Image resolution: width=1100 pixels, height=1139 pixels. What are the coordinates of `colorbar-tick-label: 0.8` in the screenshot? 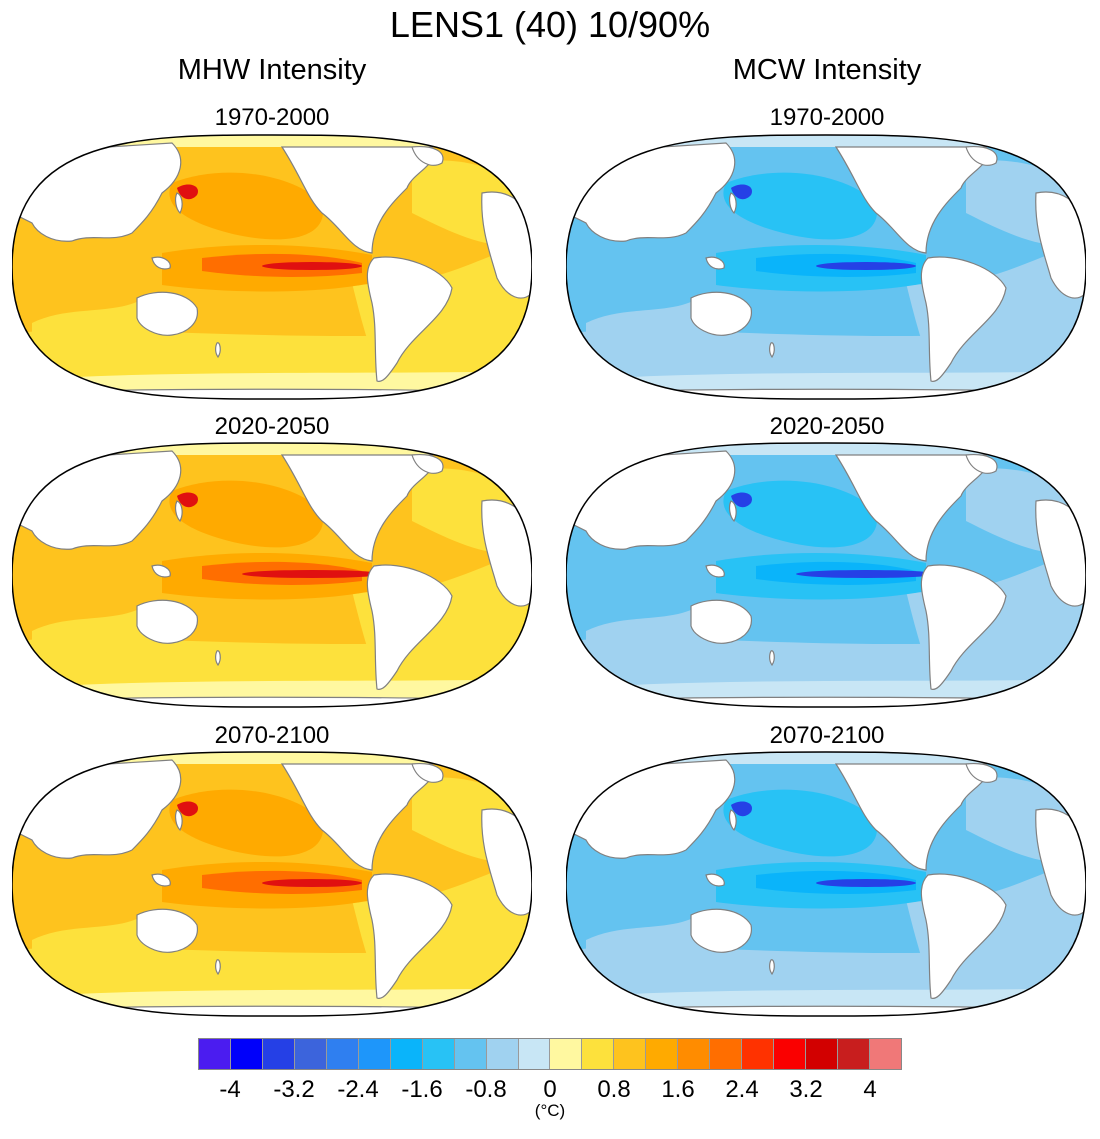 It's located at (614, 1089).